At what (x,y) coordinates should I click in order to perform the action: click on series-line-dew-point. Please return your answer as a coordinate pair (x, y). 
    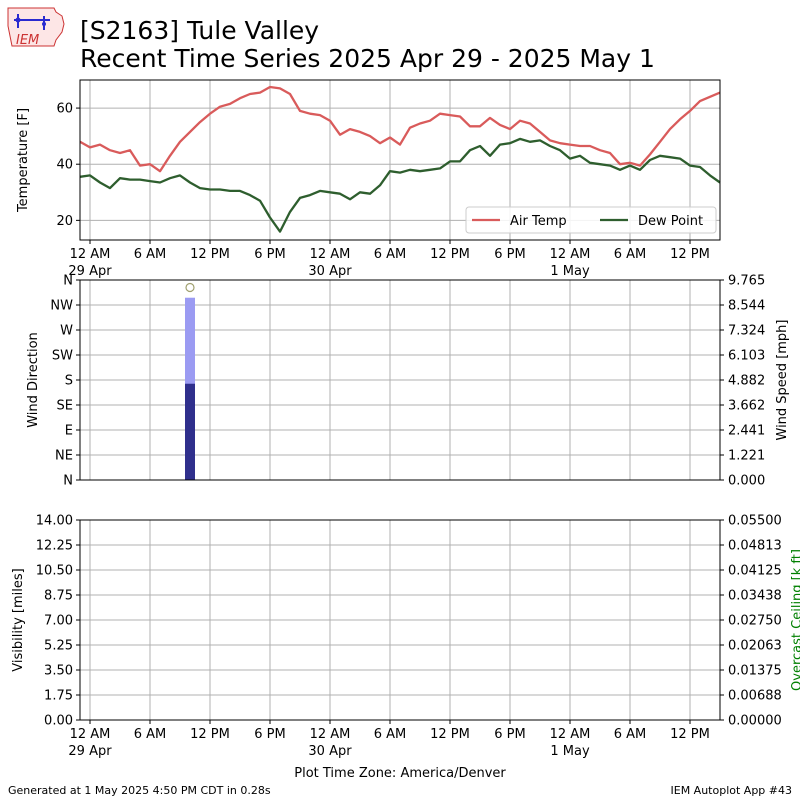
    Looking at the image, I should click on (400, 185).